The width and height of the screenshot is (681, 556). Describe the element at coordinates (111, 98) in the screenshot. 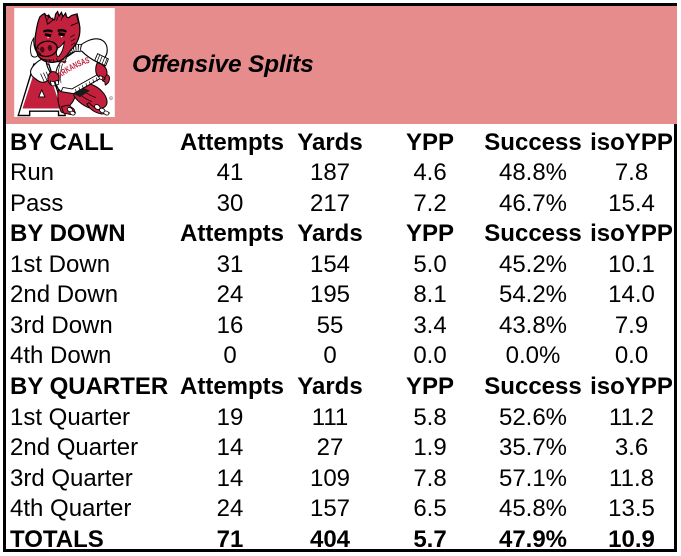

I see `svg-text: R` at that location.